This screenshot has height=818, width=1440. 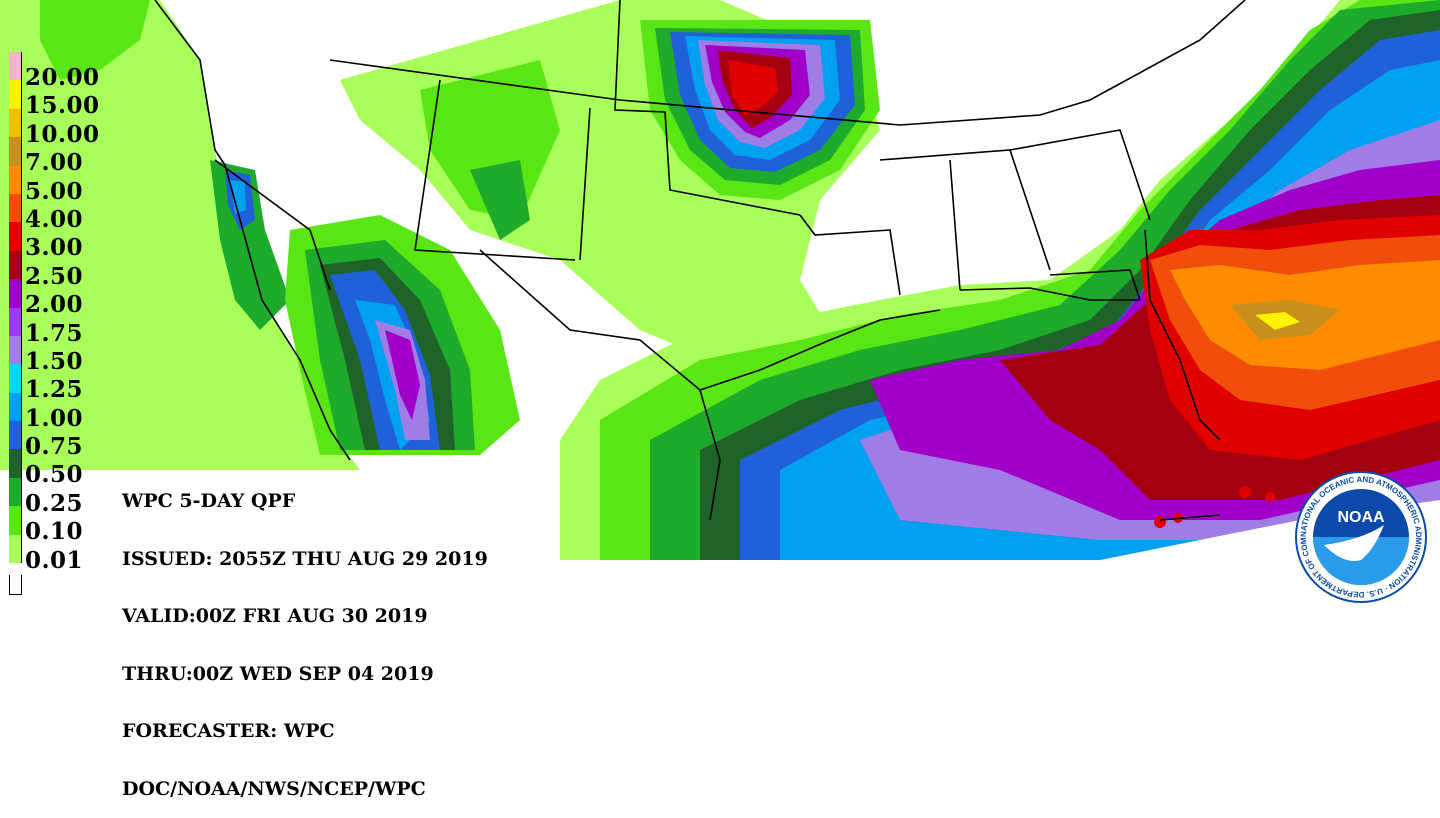 I want to click on legend-row: 1.75, so click(x=76, y=326).